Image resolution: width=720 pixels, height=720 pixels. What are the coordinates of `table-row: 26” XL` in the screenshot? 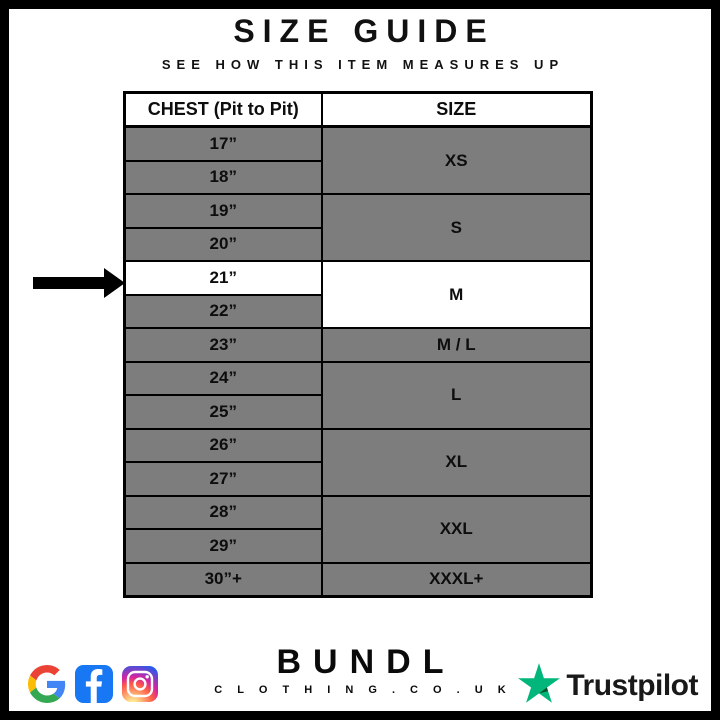 It's located at (358, 462).